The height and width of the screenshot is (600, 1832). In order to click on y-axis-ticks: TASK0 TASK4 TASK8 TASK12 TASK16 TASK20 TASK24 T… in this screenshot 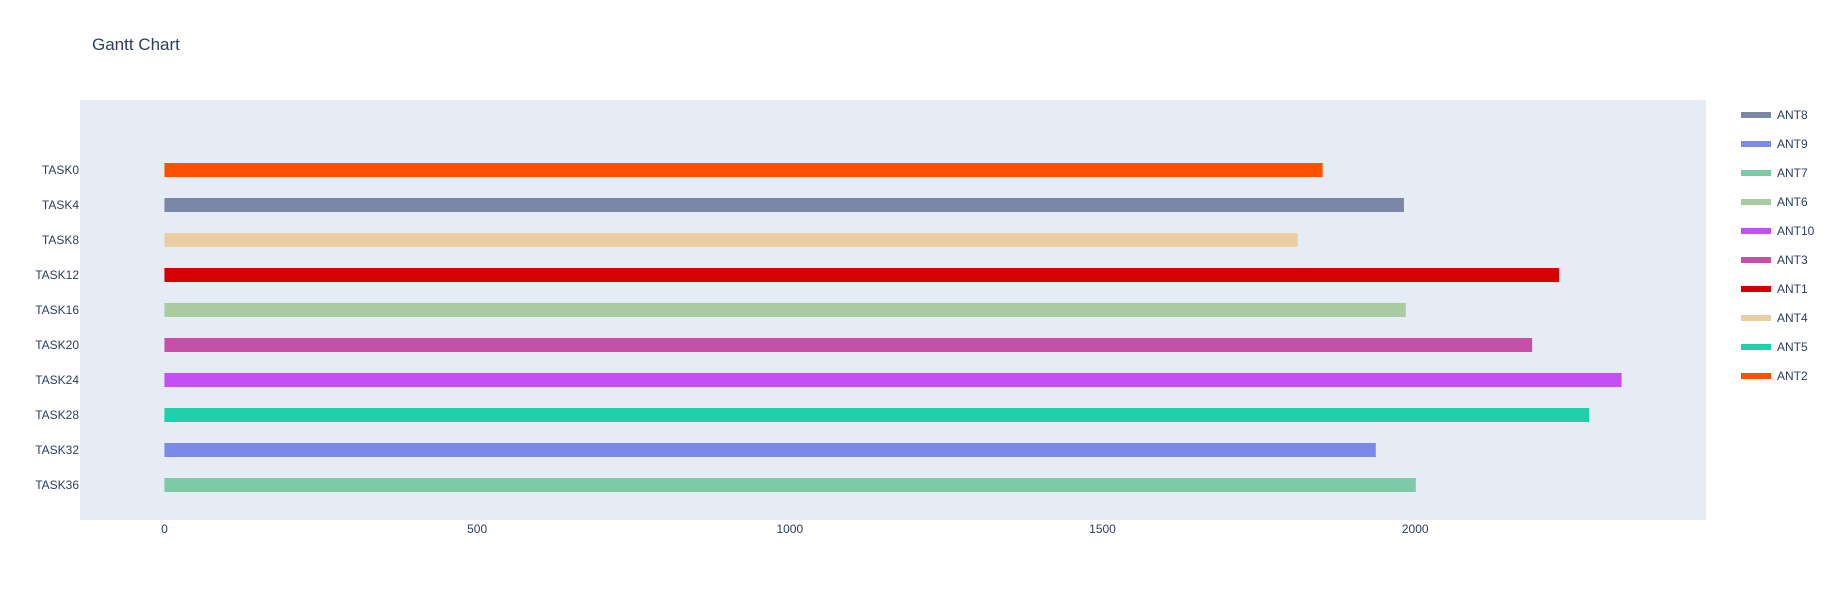, I will do `click(57, 327)`.